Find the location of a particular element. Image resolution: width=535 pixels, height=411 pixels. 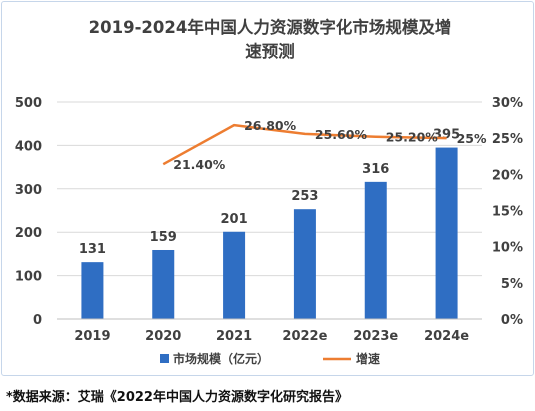

x-tick-label: 2021 is located at coordinates (234, 336).